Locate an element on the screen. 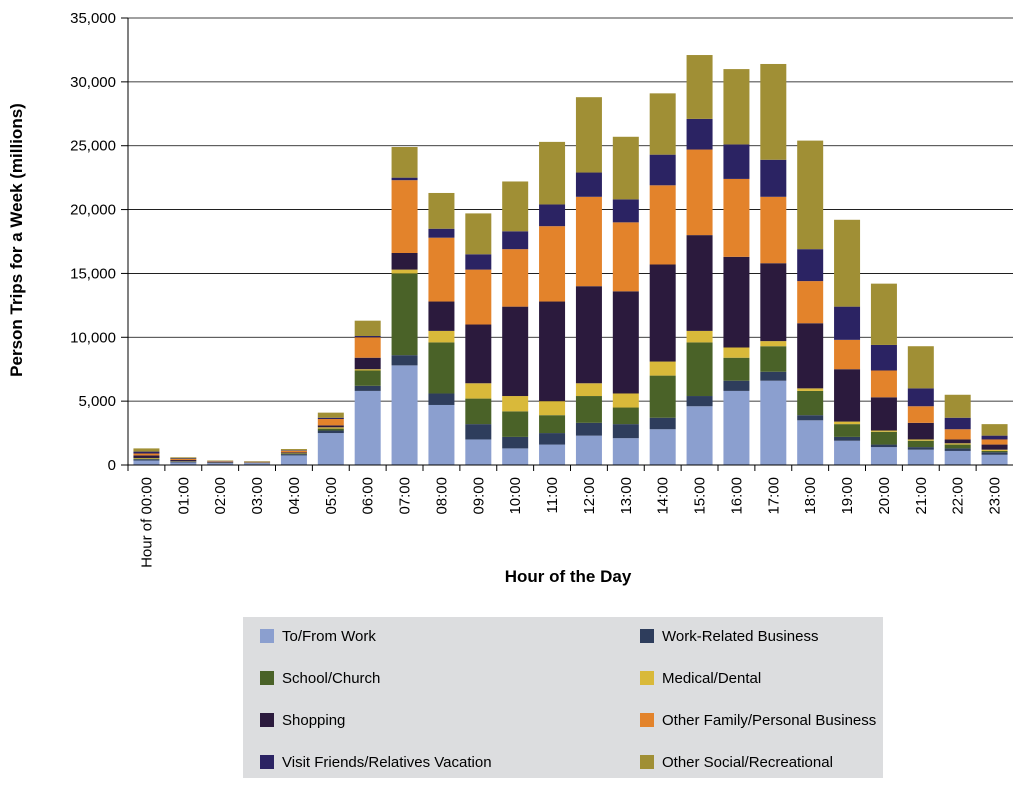 The image size is (1013, 785). x-tick-label: 01:00 is located at coordinates (183, 496).